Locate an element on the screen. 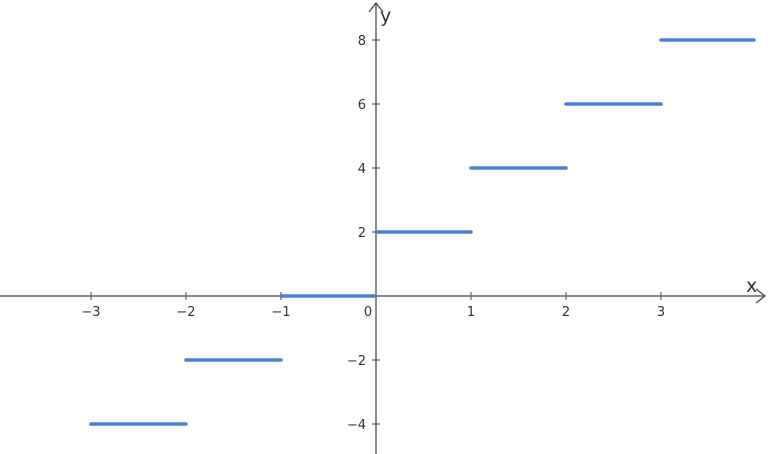 Image resolution: width=768 pixels, height=454 pixels. y-axis-label: y is located at coordinates (385, 16).